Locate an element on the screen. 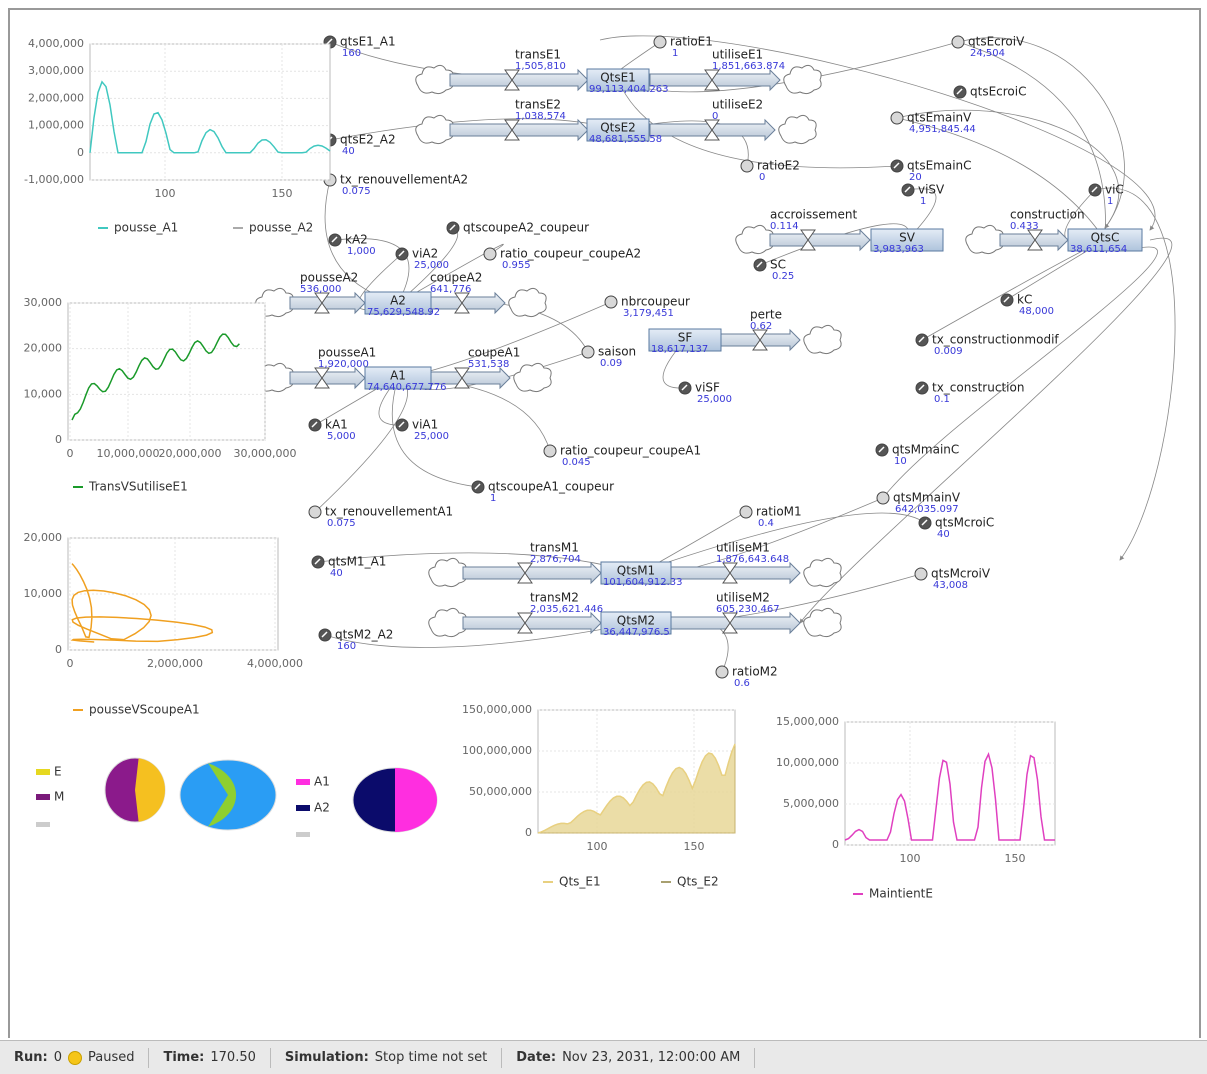 This screenshot has width=1207, height=1074. variable-value: 642,035.097 is located at coordinates (927, 509).